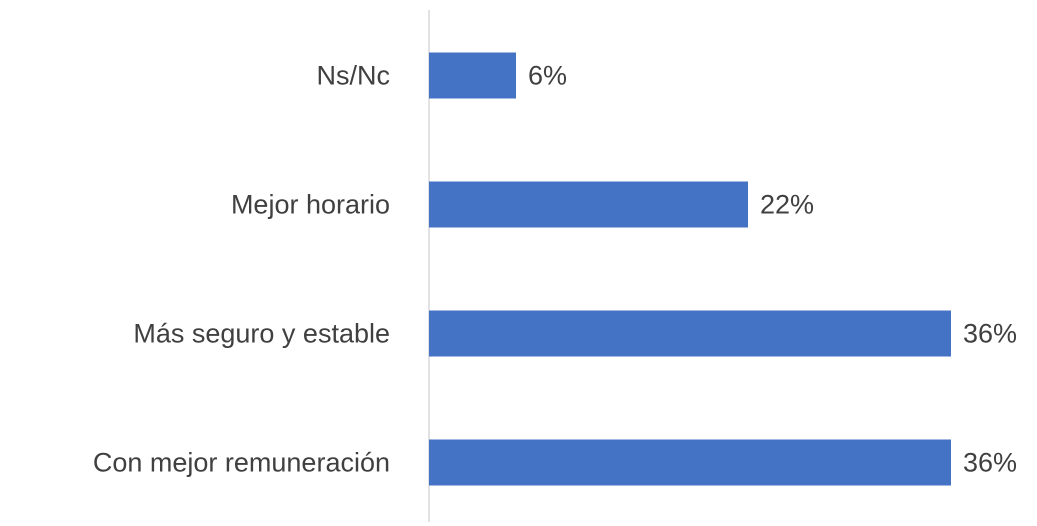  What do you see at coordinates (547, 76) in the screenshot?
I see `data-label: 6%` at bounding box center [547, 76].